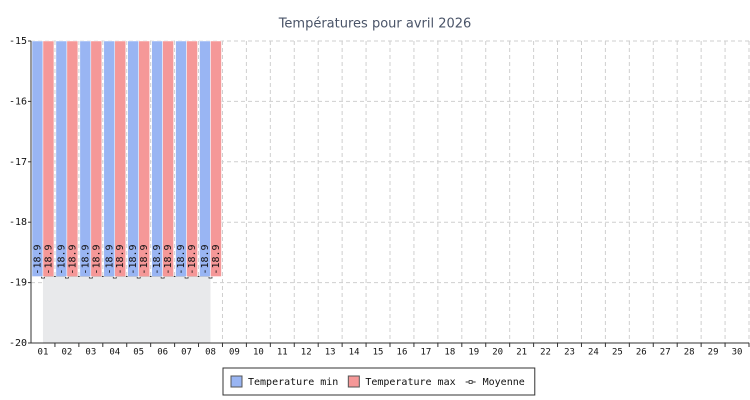  I want to click on y-tick-label: -15, so click(18, 41).